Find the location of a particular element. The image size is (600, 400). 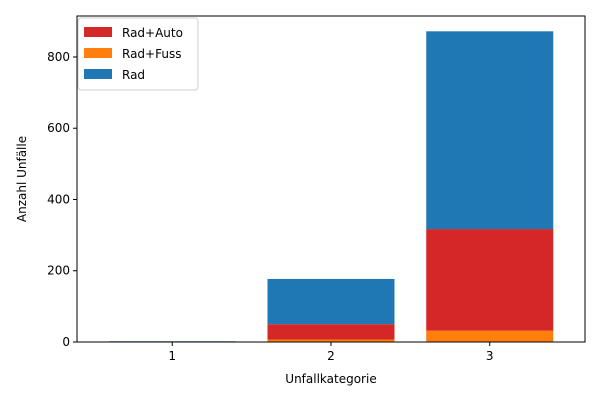

x-axis-label: Unfallkategorie is located at coordinates (330, 379).